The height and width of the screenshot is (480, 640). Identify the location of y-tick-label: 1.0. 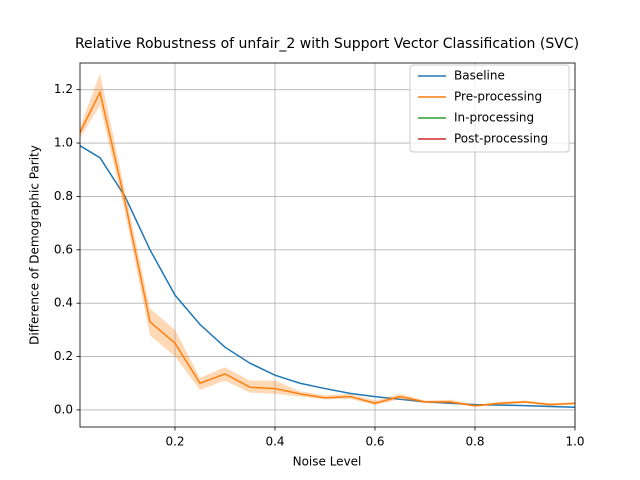
(63, 143).